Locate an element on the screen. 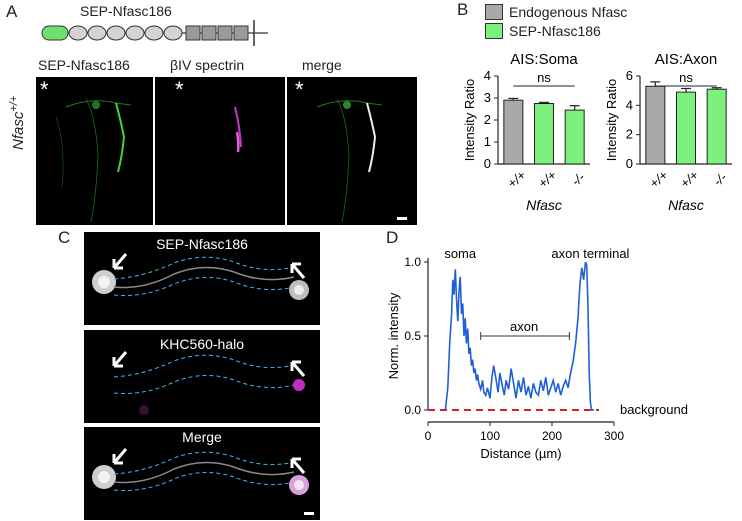 This screenshot has height=521, width=742. x-tick-label: 0 is located at coordinates (428, 436).